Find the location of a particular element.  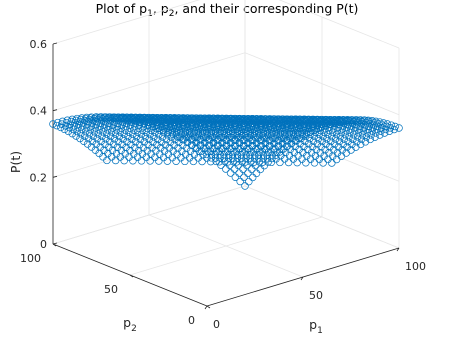

z-tick-label: 0.6 is located at coordinates (39, 44).